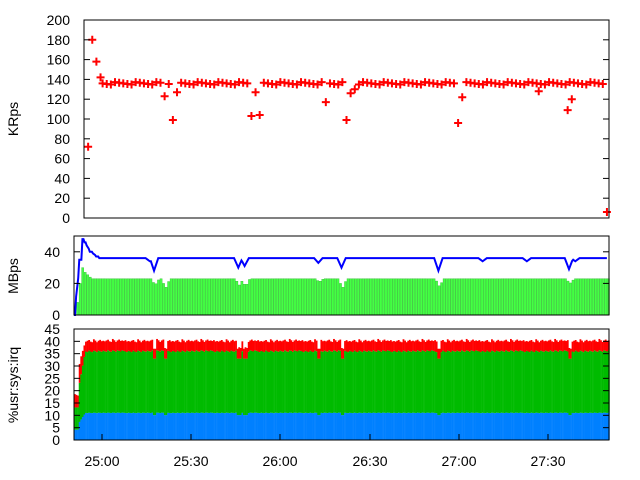 The height and width of the screenshot is (480, 640). Describe the element at coordinates (340, 277) in the screenshot. I see `mbps-line` at that location.